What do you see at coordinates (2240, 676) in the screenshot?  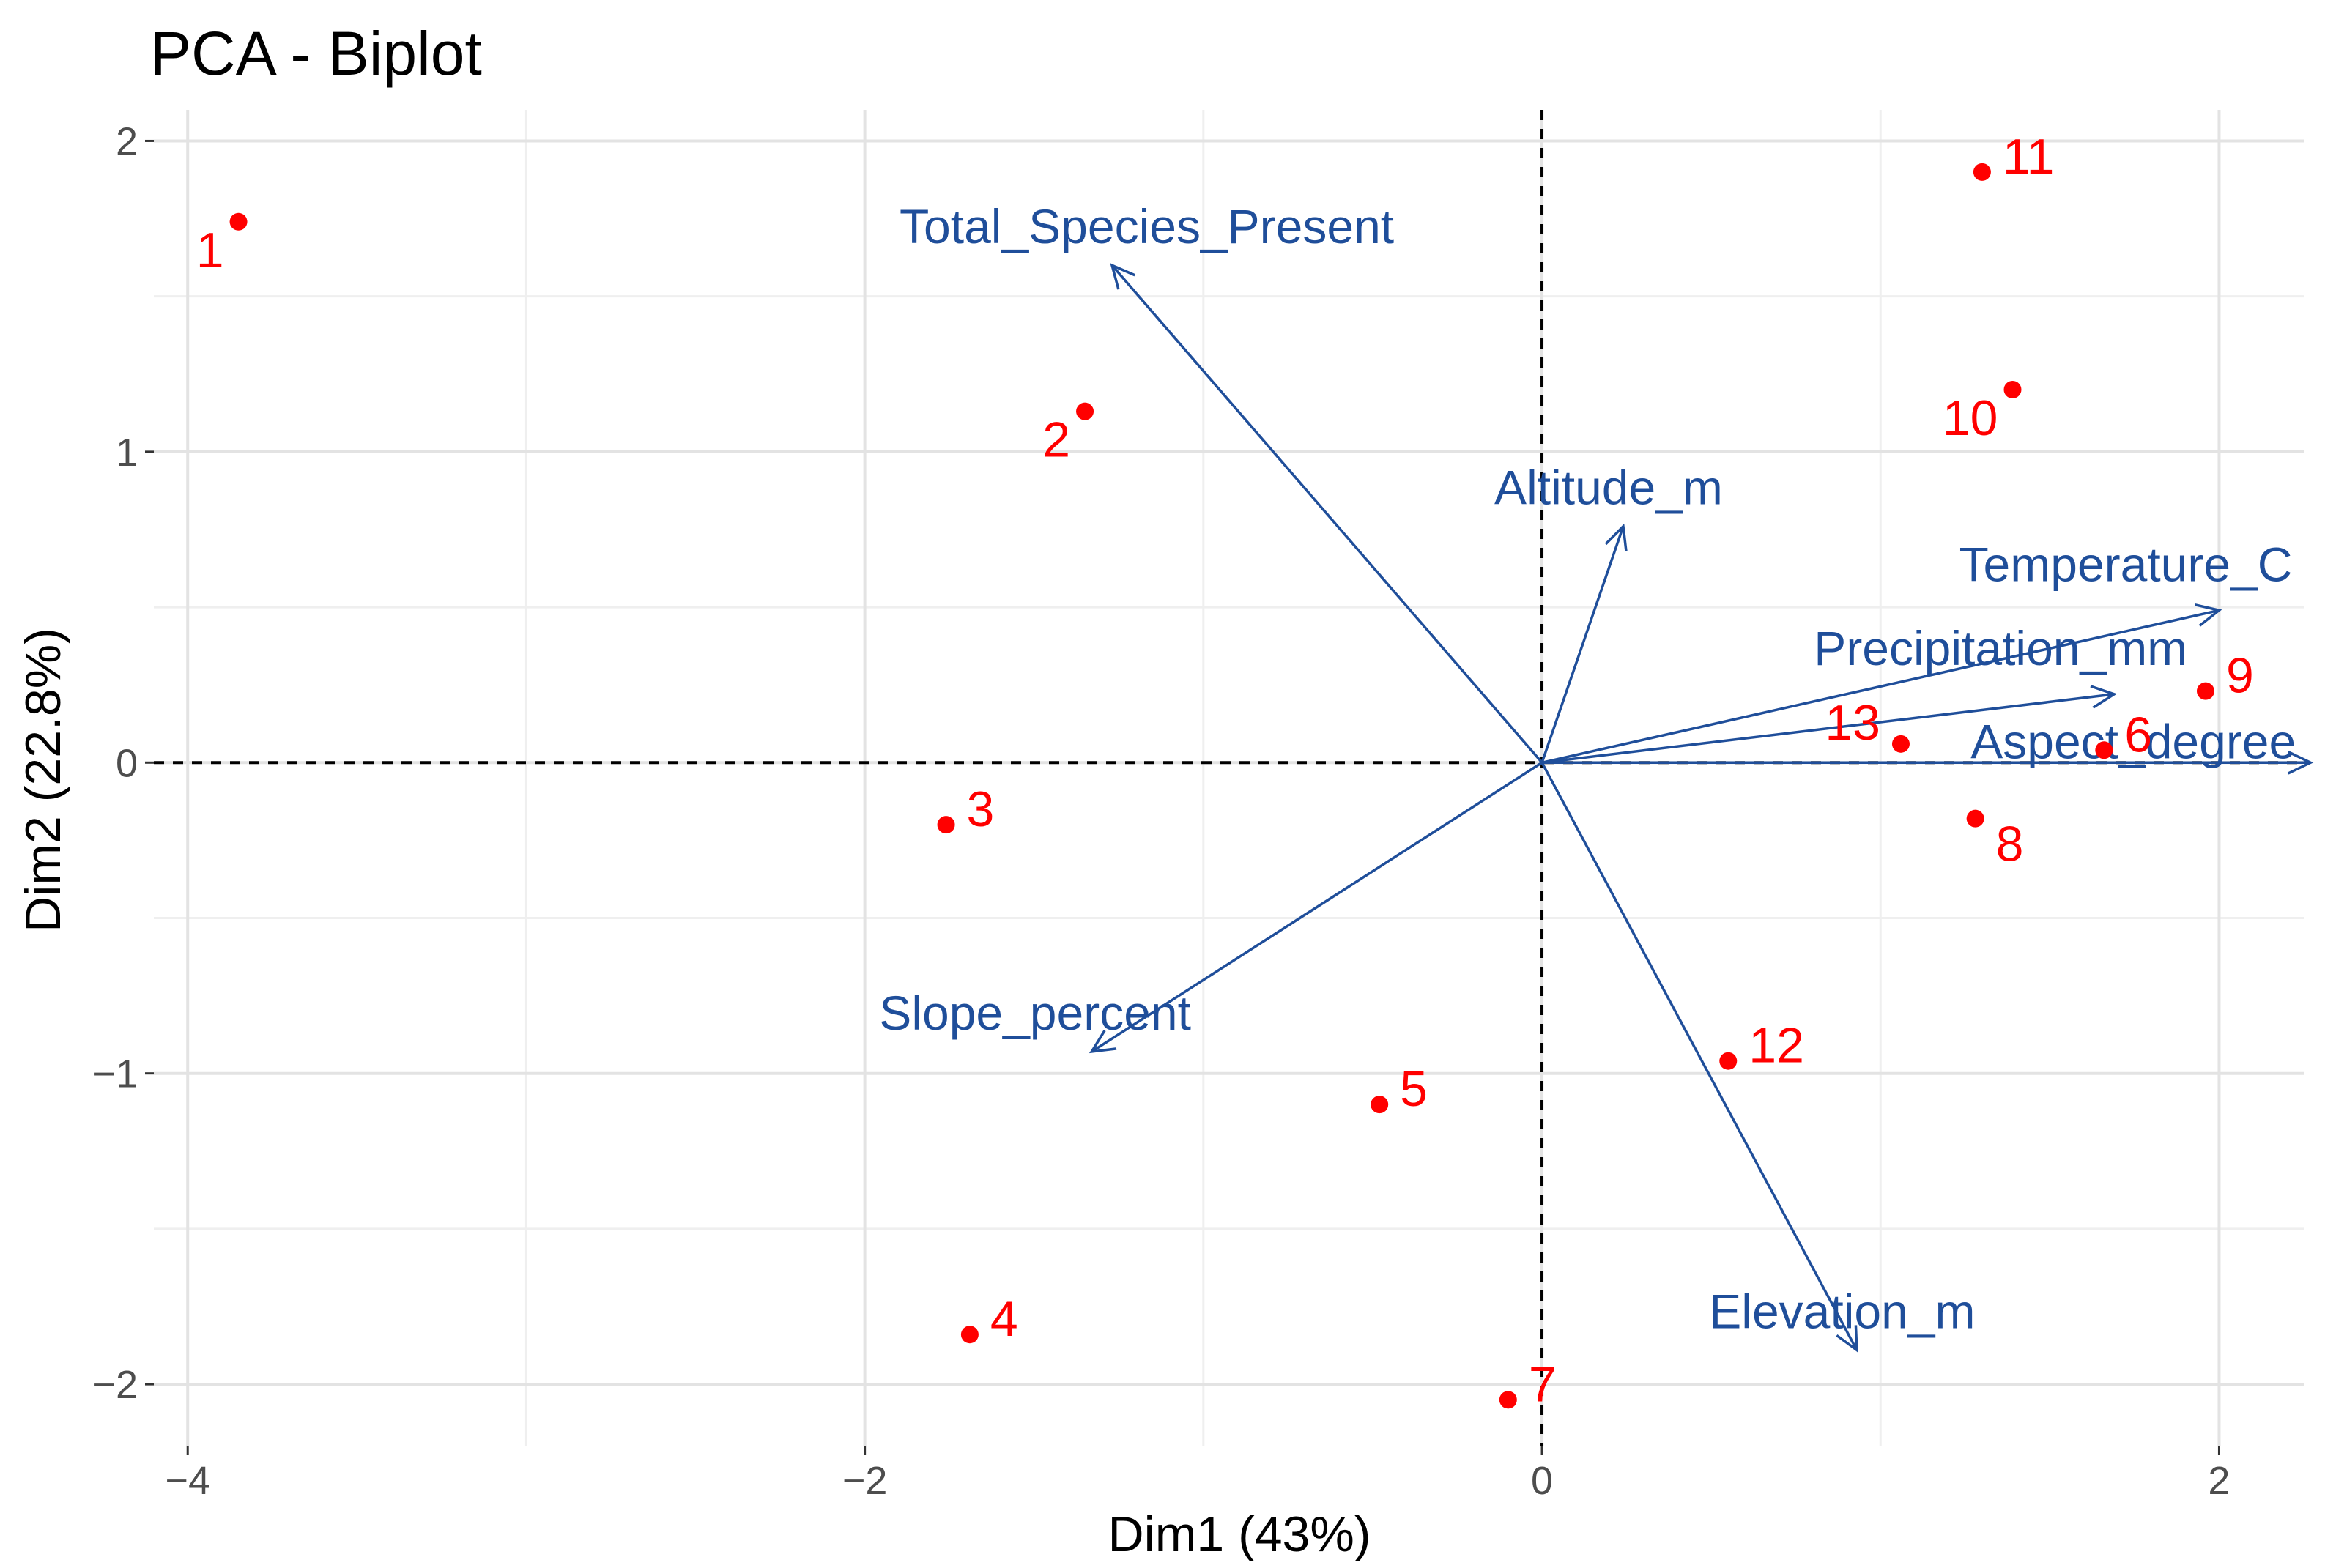 I see `individual-label: 9` at bounding box center [2240, 676].